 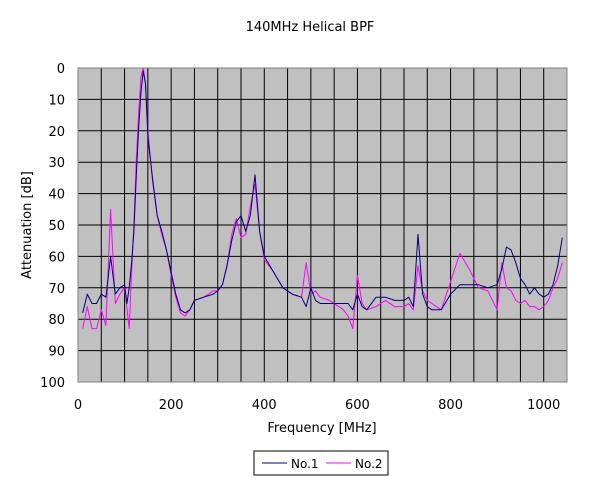 What do you see at coordinates (357, 405) in the screenshot?
I see `x-tick-label: 600` at bounding box center [357, 405].